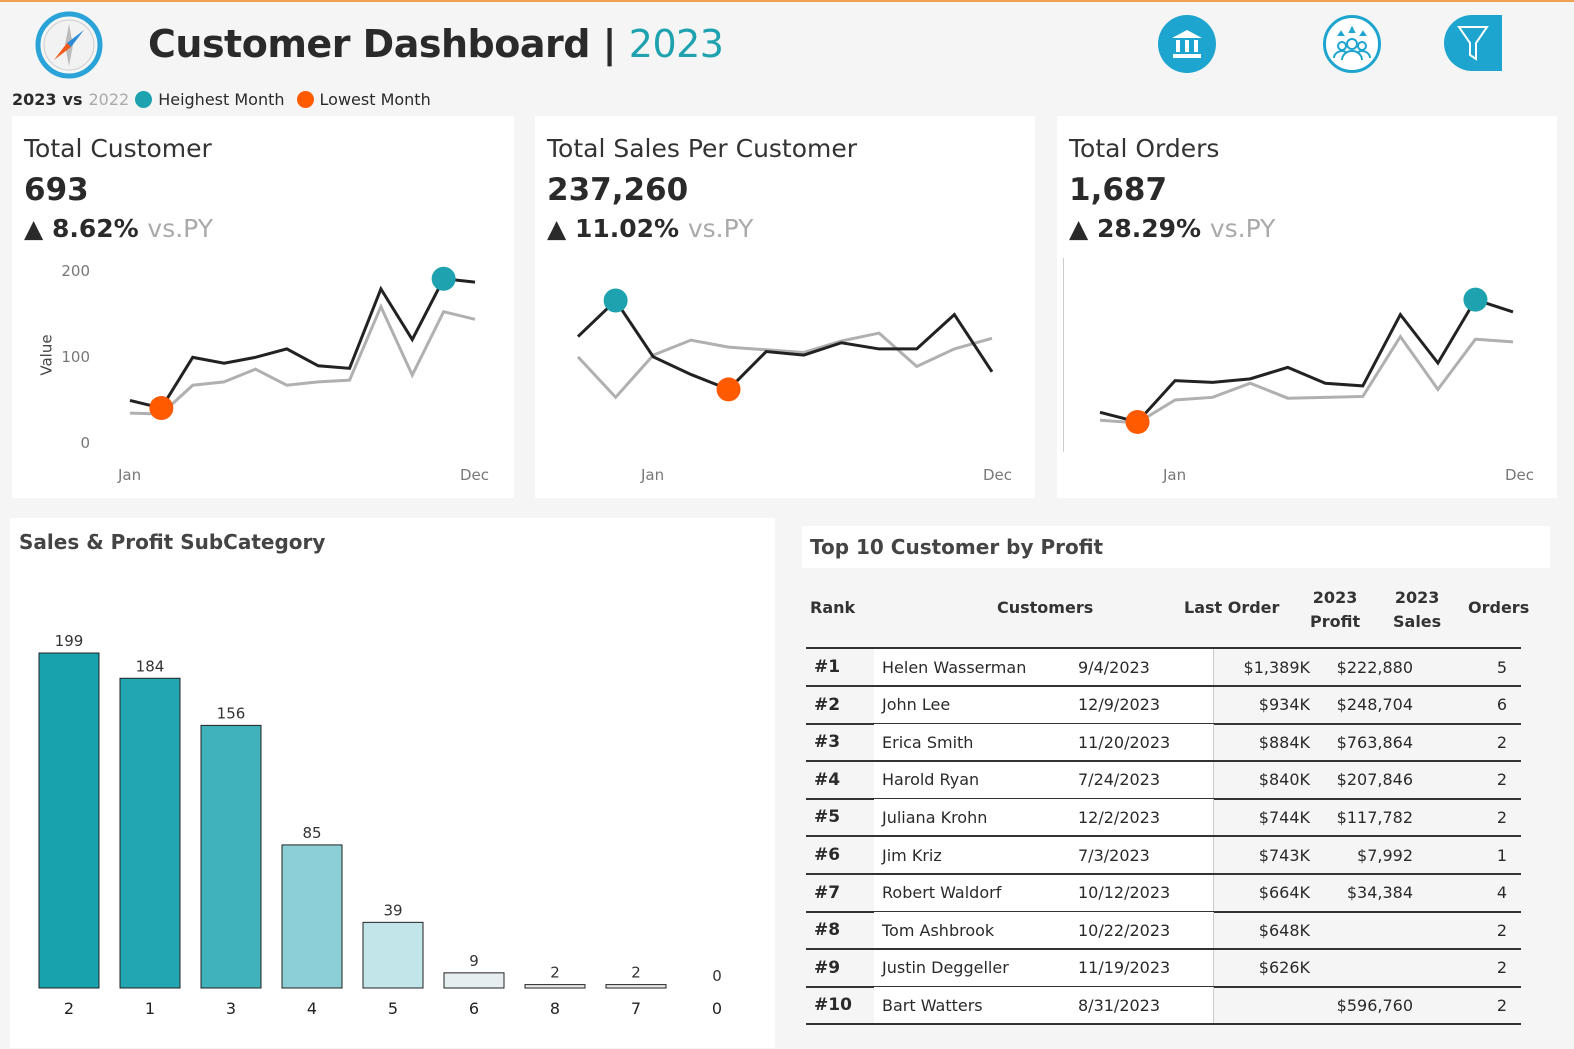 The image size is (1574, 1049). What do you see at coordinates (1187, 44) in the screenshot?
I see `bank-icon` at bounding box center [1187, 44].